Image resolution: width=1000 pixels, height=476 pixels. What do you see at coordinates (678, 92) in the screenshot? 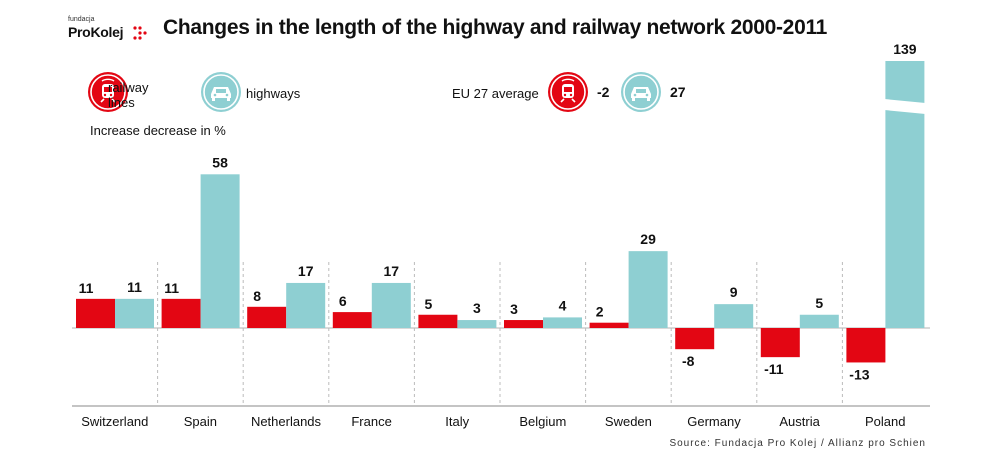
I see `eu-highway-value: 27` at bounding box center [678, 92].